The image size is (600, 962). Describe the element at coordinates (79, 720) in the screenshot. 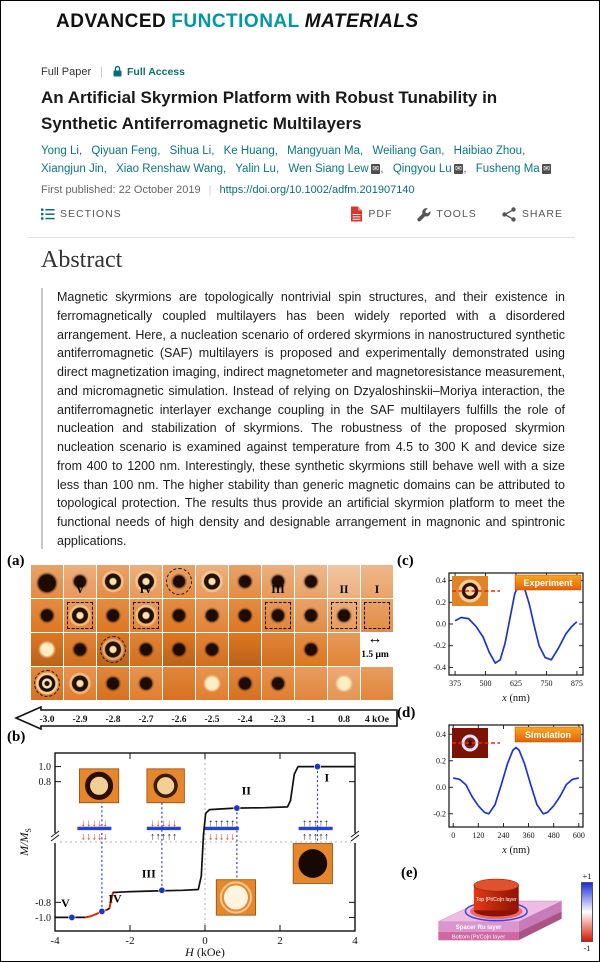

I see `field-tick-label: -2.9` at that location.